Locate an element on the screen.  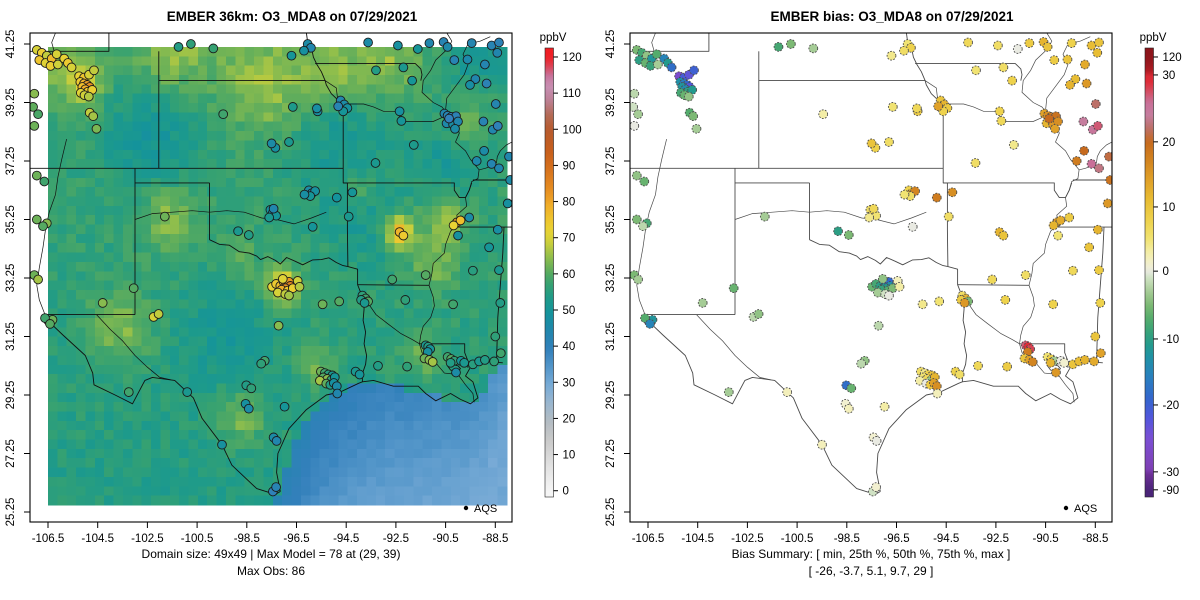
x-tick-label: -98.5 is located at coordinates (247, 539).